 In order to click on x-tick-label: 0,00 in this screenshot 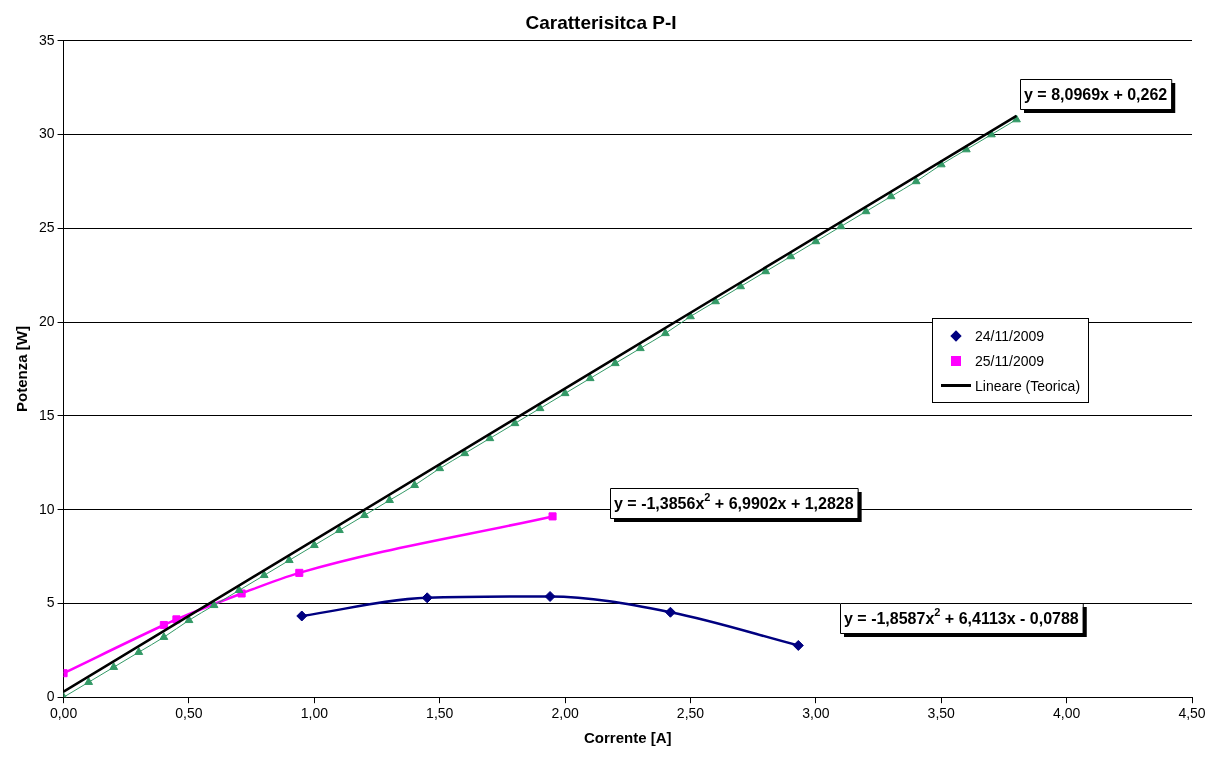, I will do `click(63, 713)`.